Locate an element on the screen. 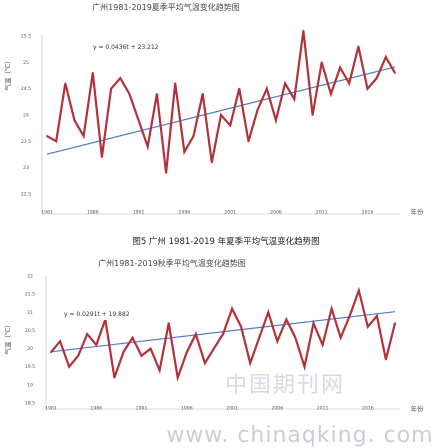 Image resolution: width=436 pixels, height=448 pixels. autumn-y-tick-label: 19.5 is located at coordinates (30, 367).